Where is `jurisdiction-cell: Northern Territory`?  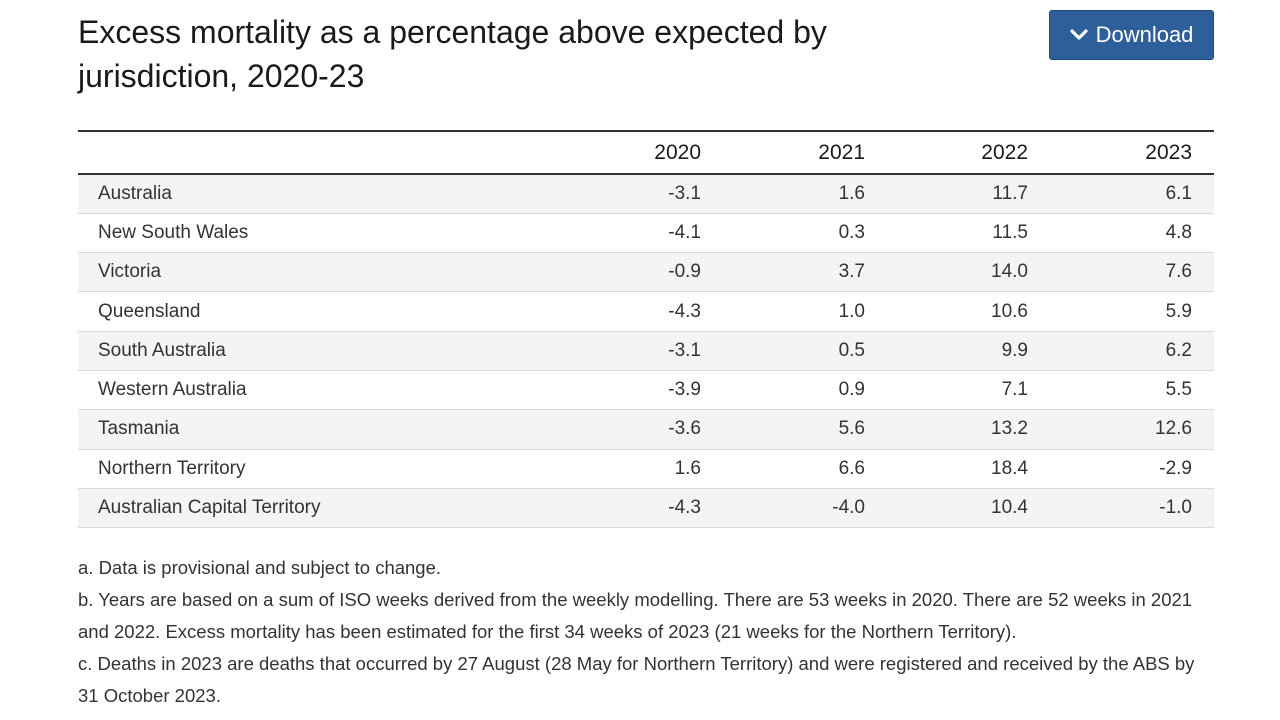
jurisdiction-cell: Northern Territory is located at coordinates (282, 469).